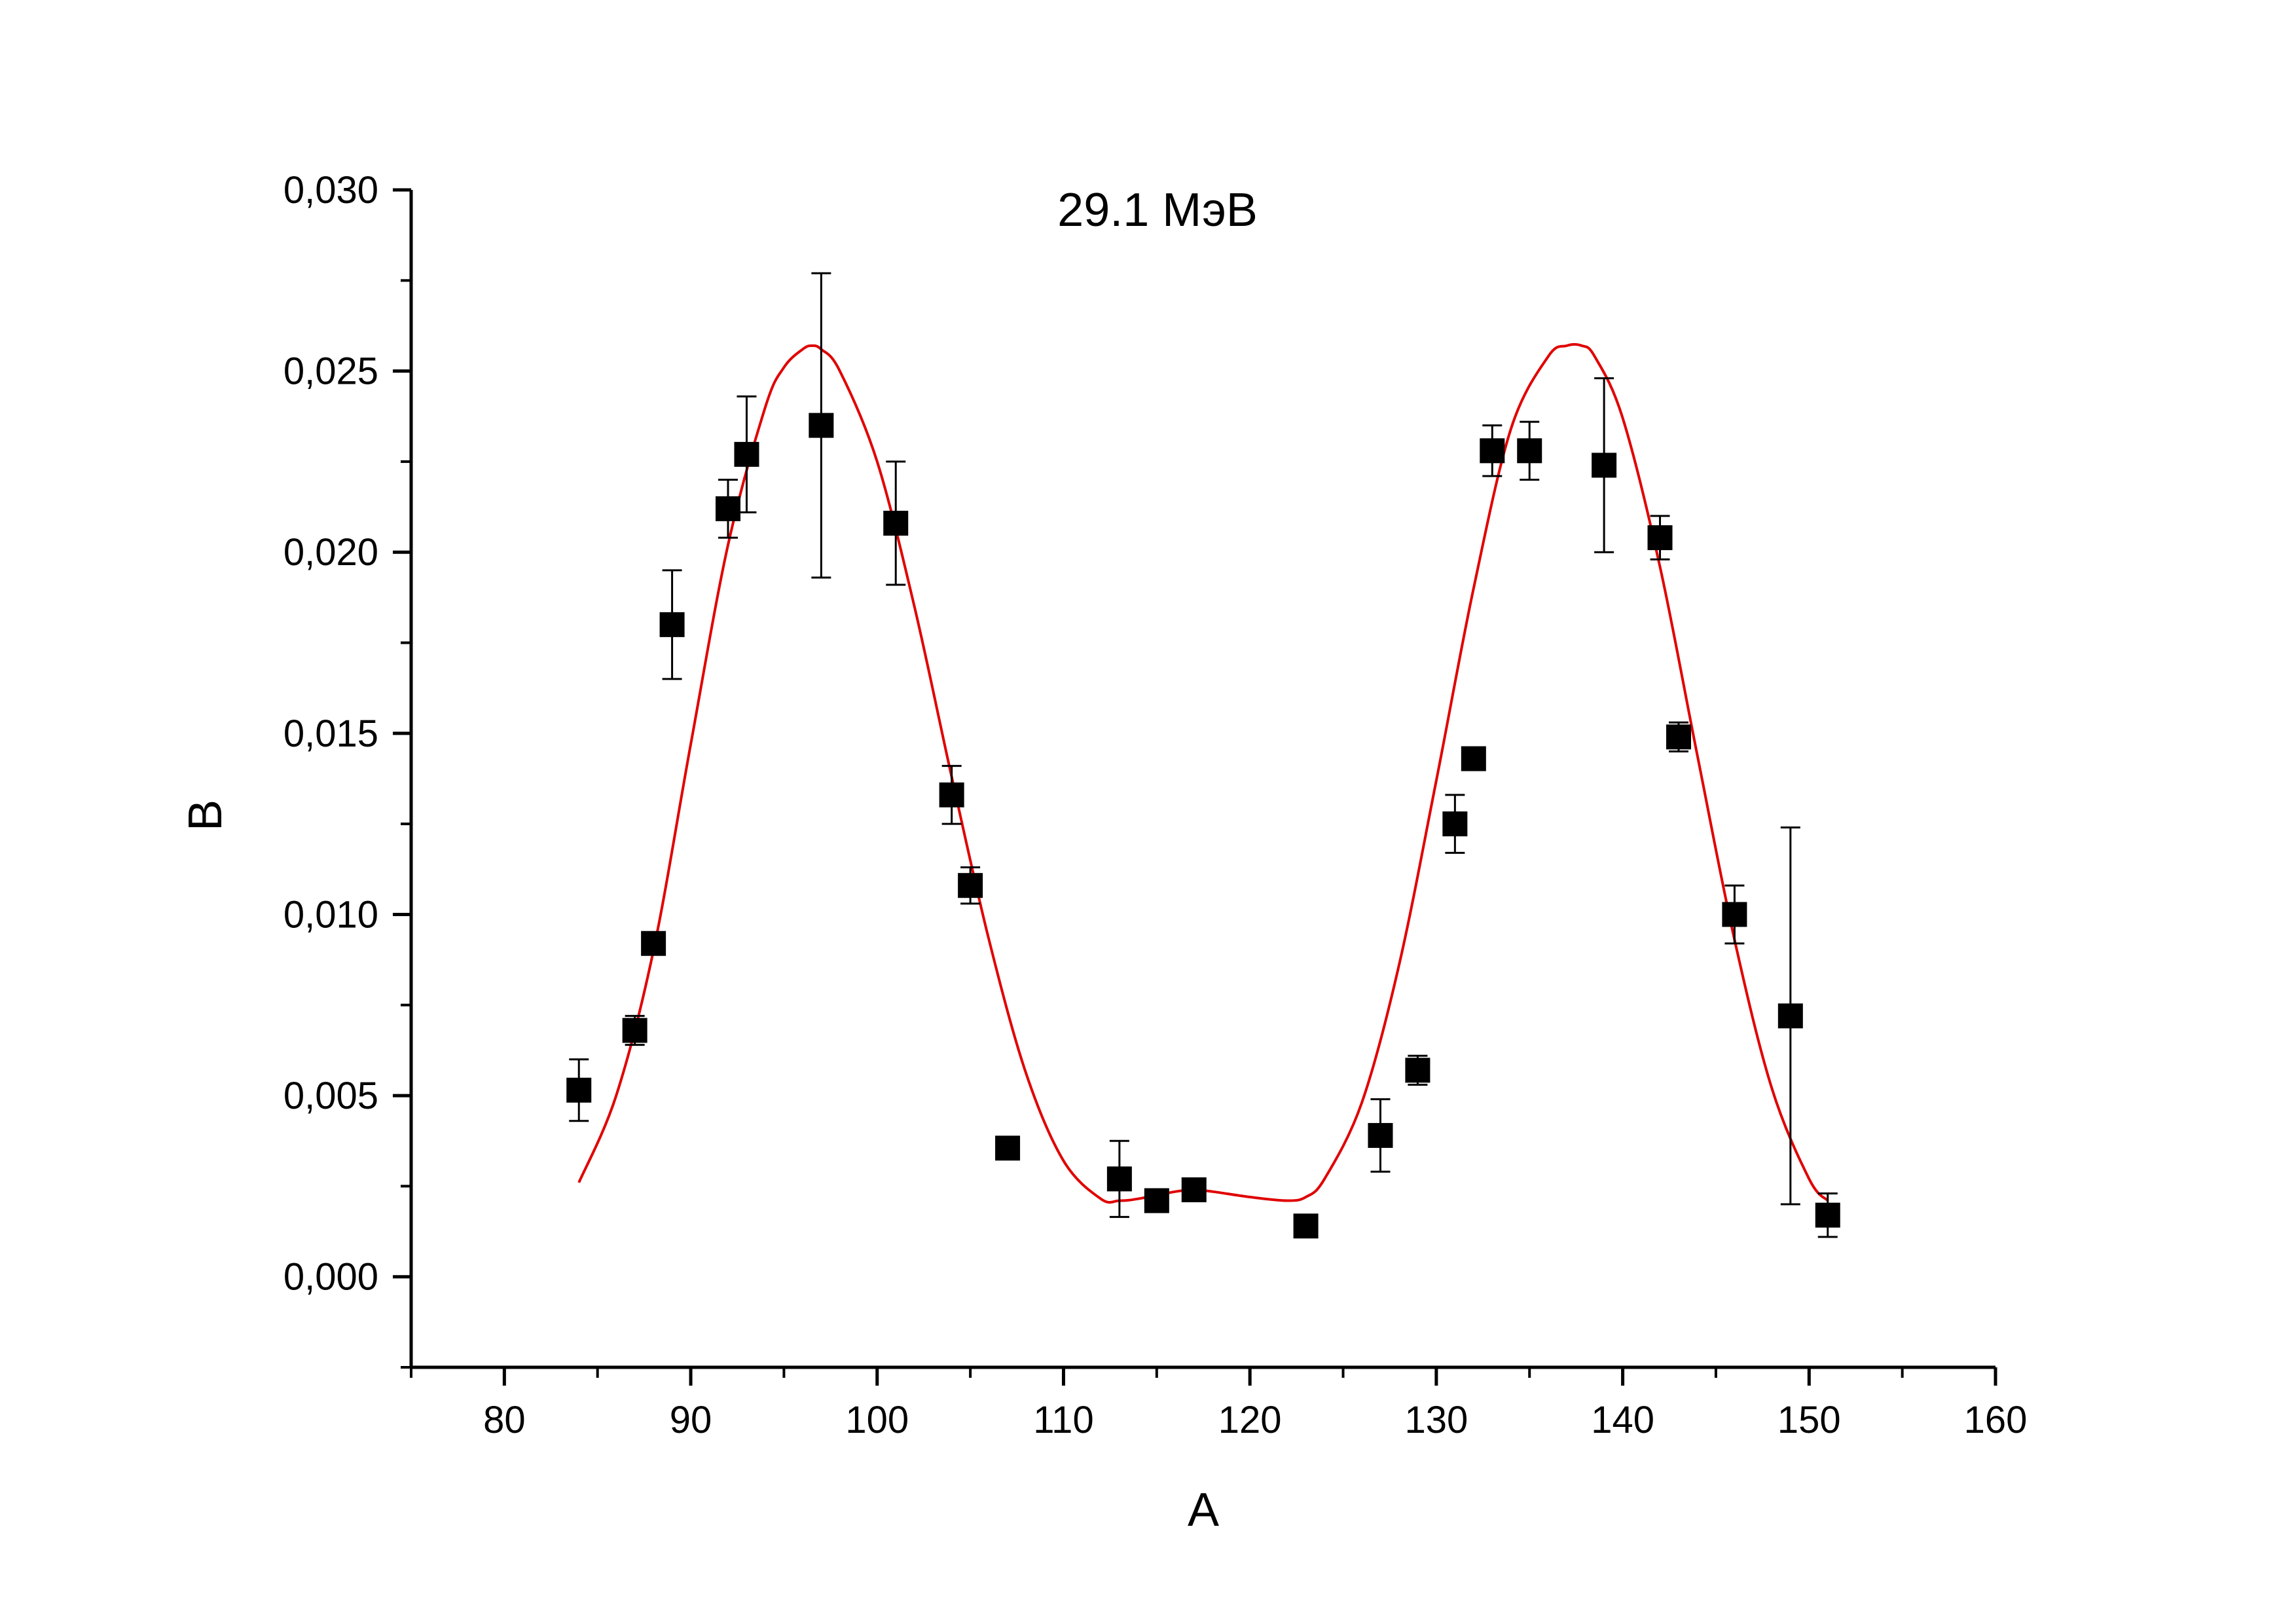 This screenshot has height=1624, width=2296. Describe the element at coordinates (330, 1096) in the screenshot. I see `y-tick-label: 0,005` at that location.